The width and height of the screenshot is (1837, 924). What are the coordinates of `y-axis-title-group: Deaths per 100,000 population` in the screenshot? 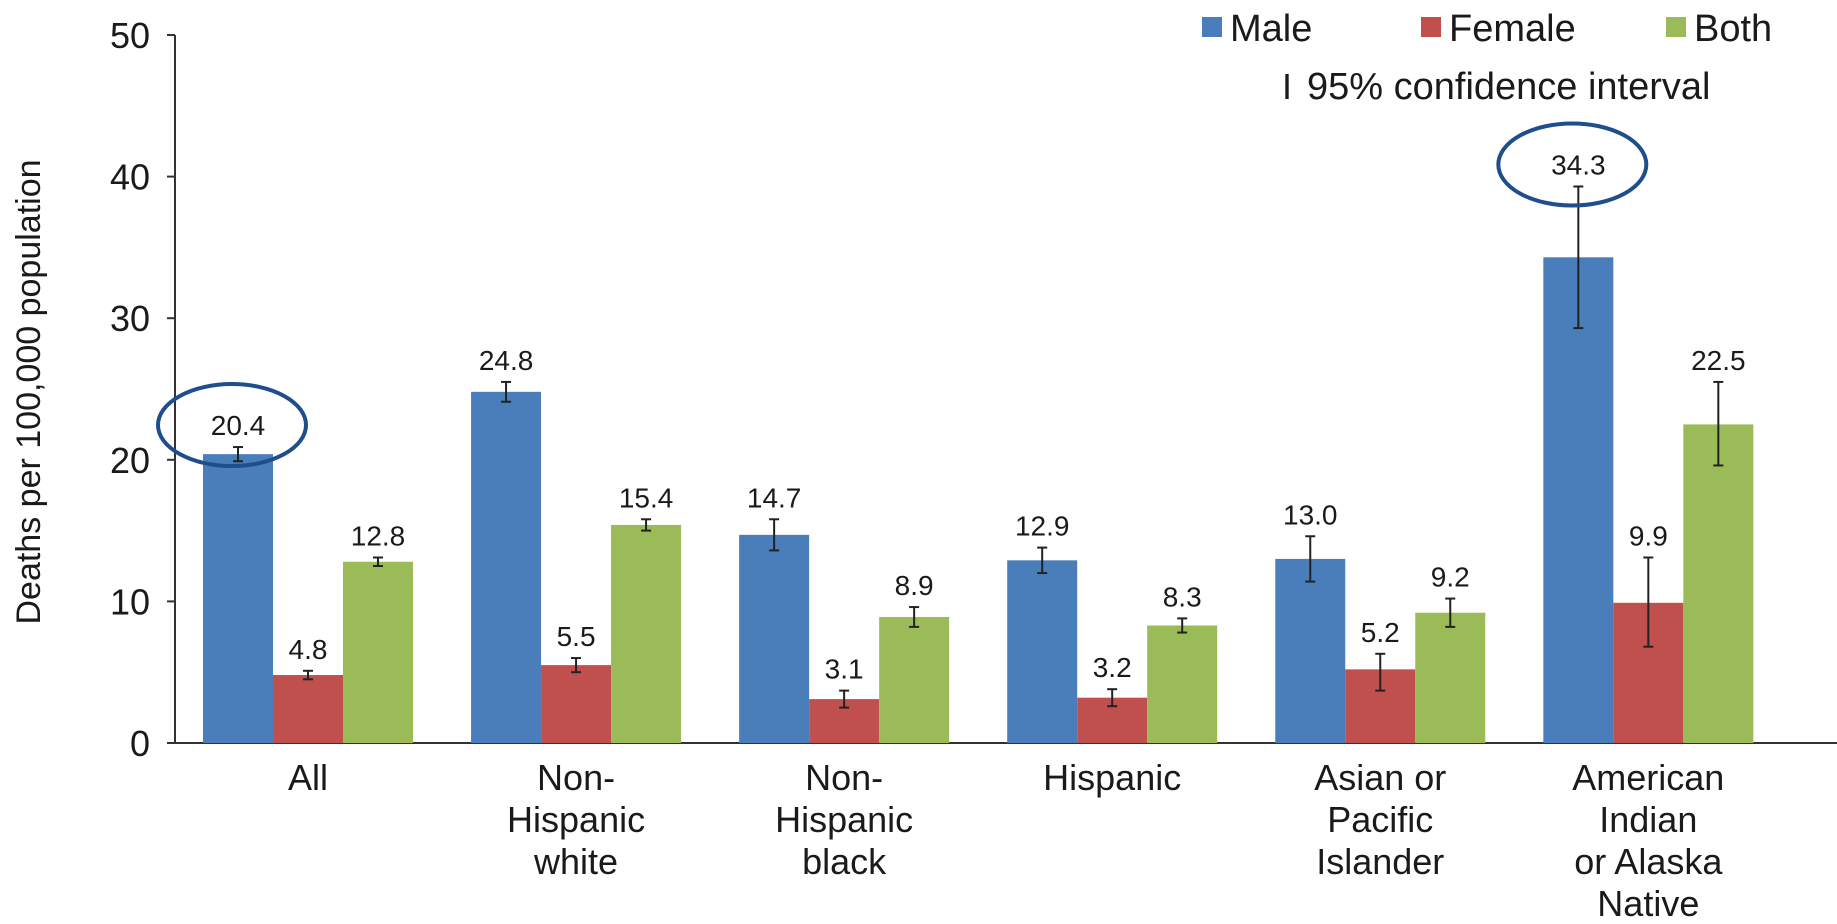 It's located at (29, 391).